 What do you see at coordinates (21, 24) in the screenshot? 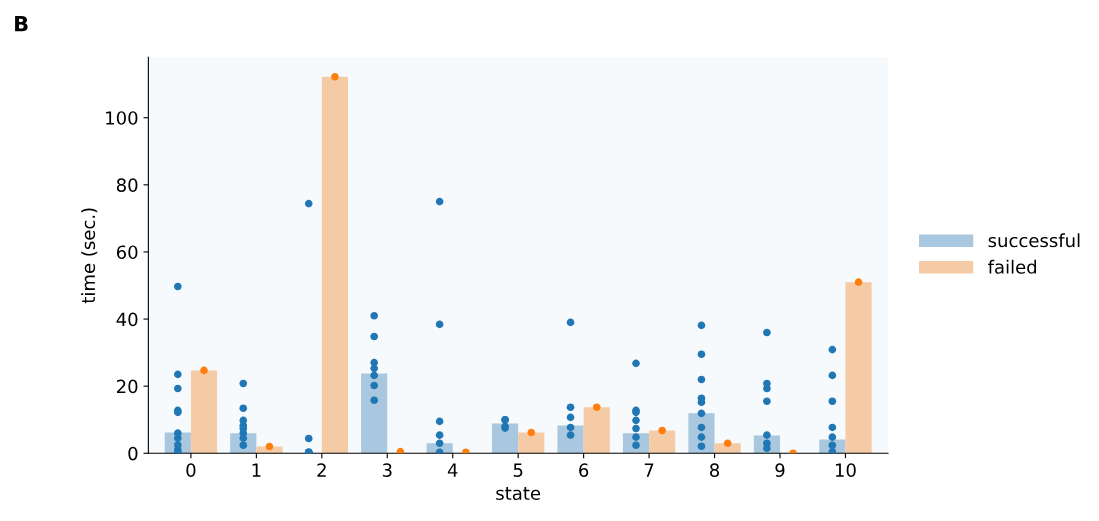
I see `chart-title: B` at bounding box center [21, 24].